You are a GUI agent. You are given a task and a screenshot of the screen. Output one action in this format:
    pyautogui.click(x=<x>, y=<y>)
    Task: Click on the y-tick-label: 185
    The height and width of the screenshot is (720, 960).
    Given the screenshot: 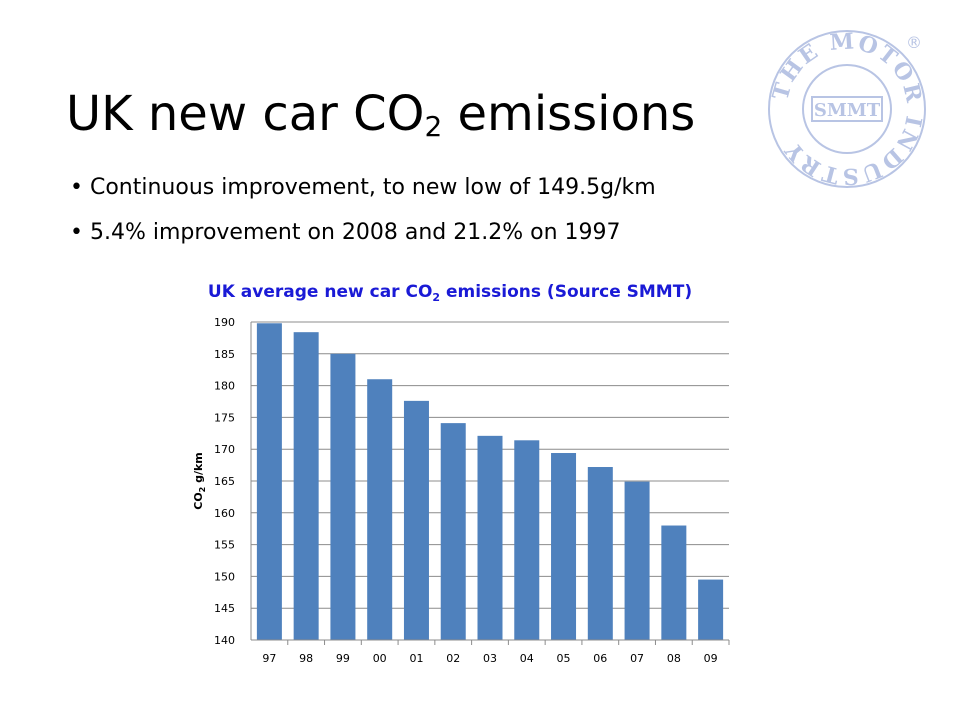 What is the action you would take?
    pyautogui.click(x=224, y=354)
    